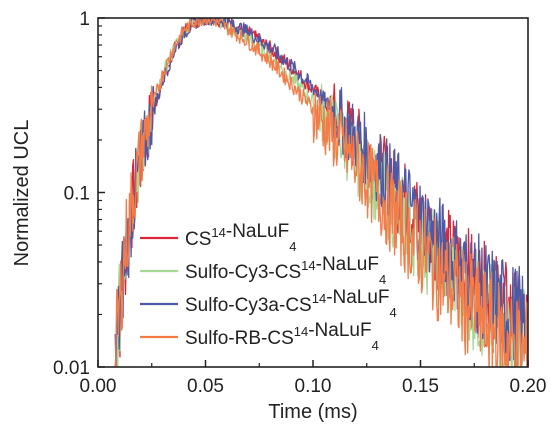 The height and width of the screenshot is (432, 551). What do you see at coordinates (291, 303) in the screenshot?
I see `legend-label: Sulfo-Cy3a-CS14-NaLuF4` at bounding box center [291, 303].